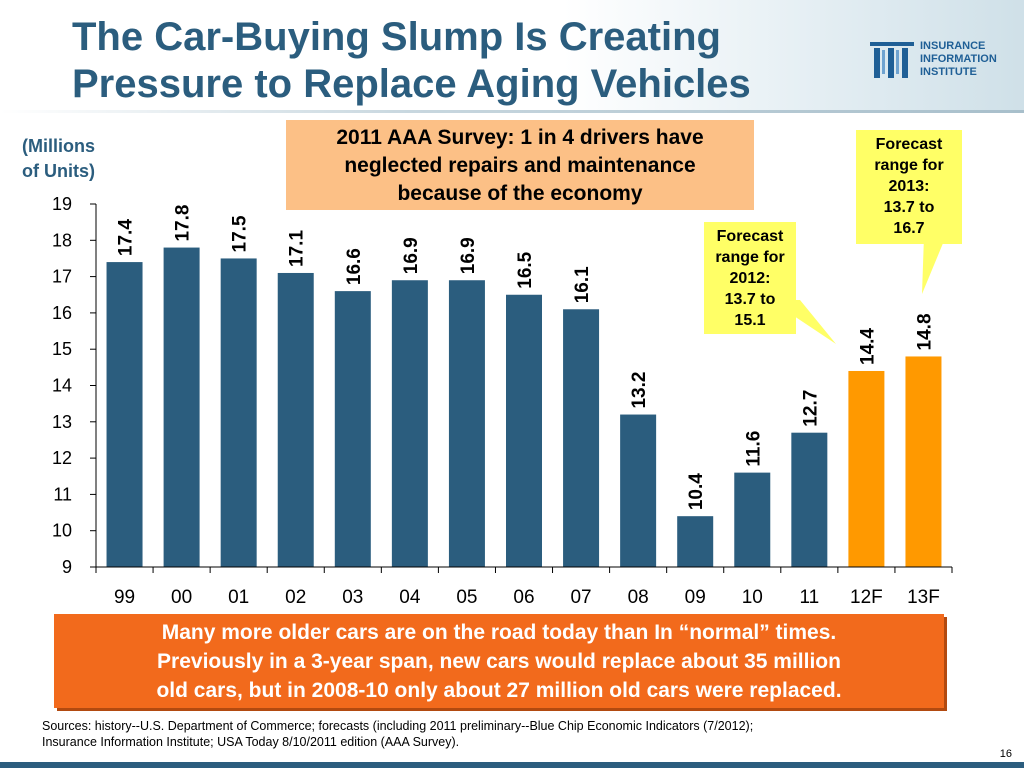 This screenshot has width=1024, height=768. What do you see at coordinates (750, 299) in the screenshot?
I see `callout-2012-line: 13.7 to` at bounding box center [750, 299].